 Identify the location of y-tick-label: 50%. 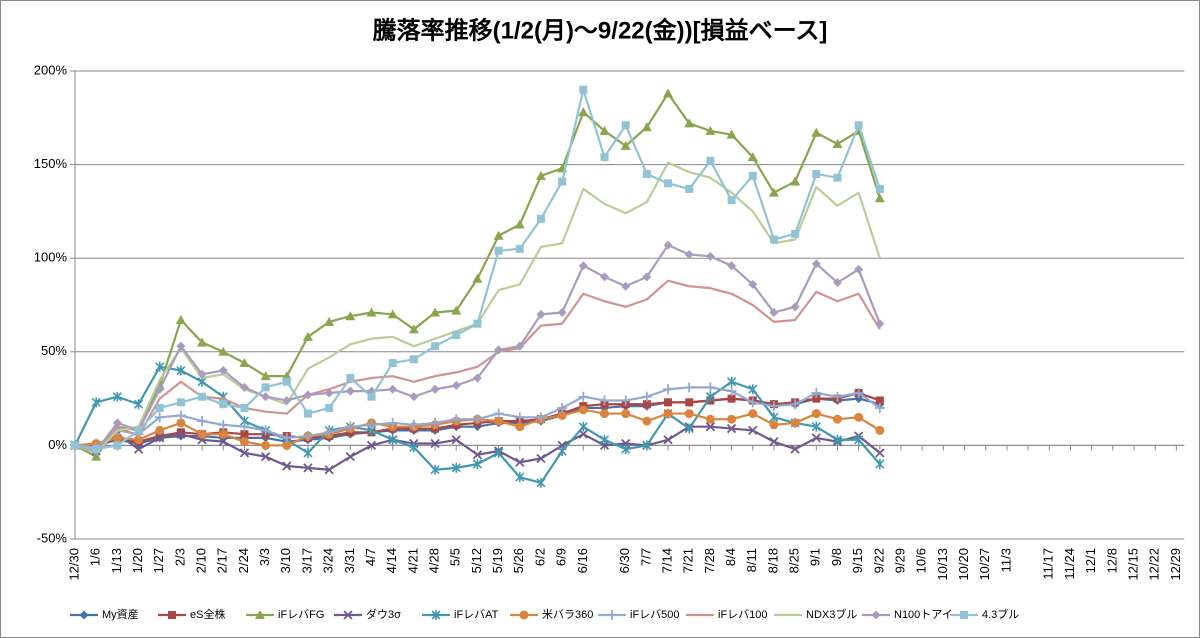
(54, 350).